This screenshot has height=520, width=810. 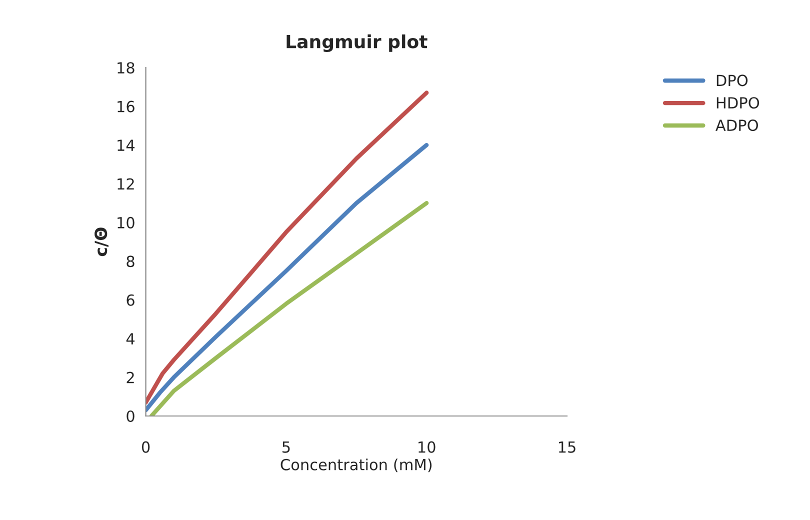 I want to click on y-tick-label: 12, so click(x=126, y=184).